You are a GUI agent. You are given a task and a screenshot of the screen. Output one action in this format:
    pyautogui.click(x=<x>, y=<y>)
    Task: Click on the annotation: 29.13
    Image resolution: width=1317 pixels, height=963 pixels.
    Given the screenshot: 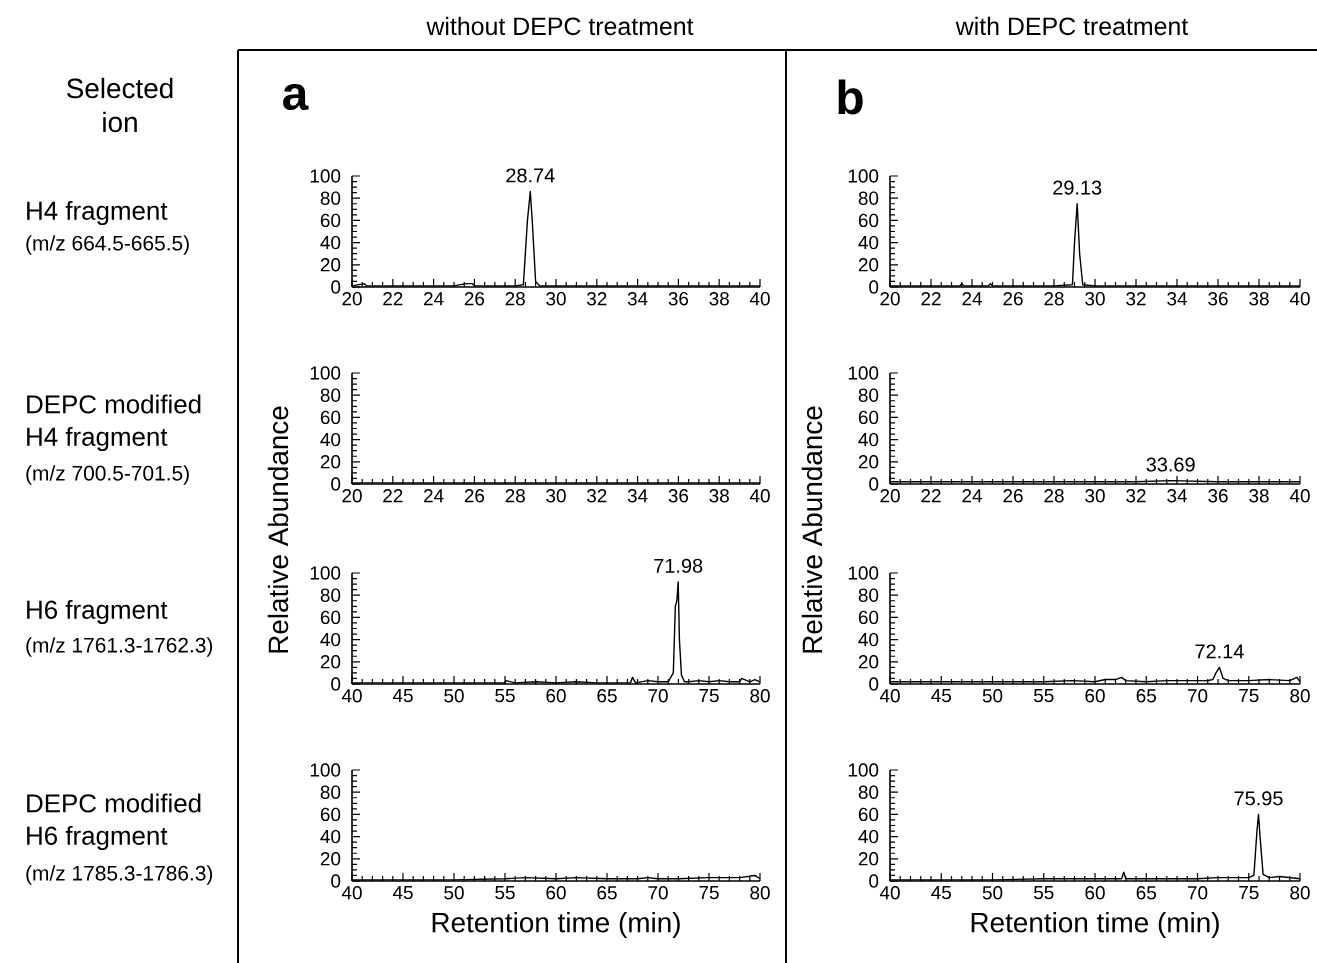 What is the action you would take?
    pyautogui.click(x=1077, y=187)
    